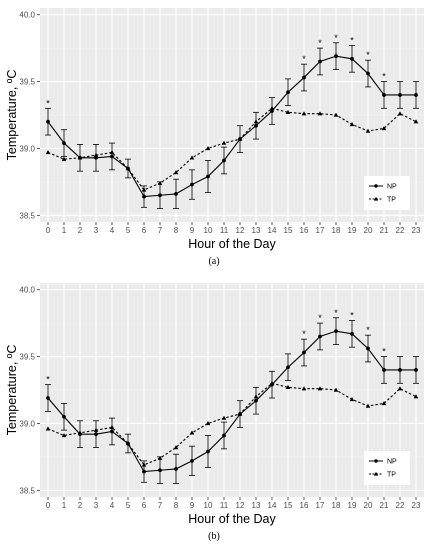  I want to click on x-tick-label: 22, so click(400, 230).